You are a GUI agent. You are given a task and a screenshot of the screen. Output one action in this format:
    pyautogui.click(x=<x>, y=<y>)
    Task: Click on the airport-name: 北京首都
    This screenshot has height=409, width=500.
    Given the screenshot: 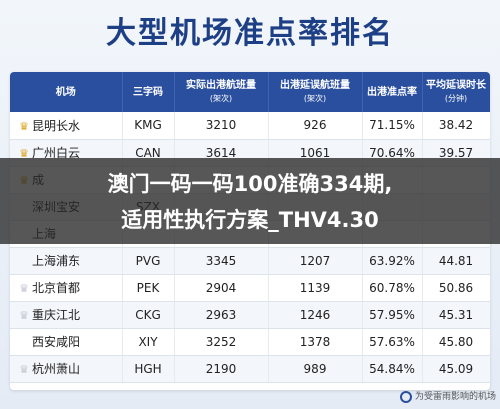 What is the action you would take?
    pyautogui.click(x=56, y=288)
    